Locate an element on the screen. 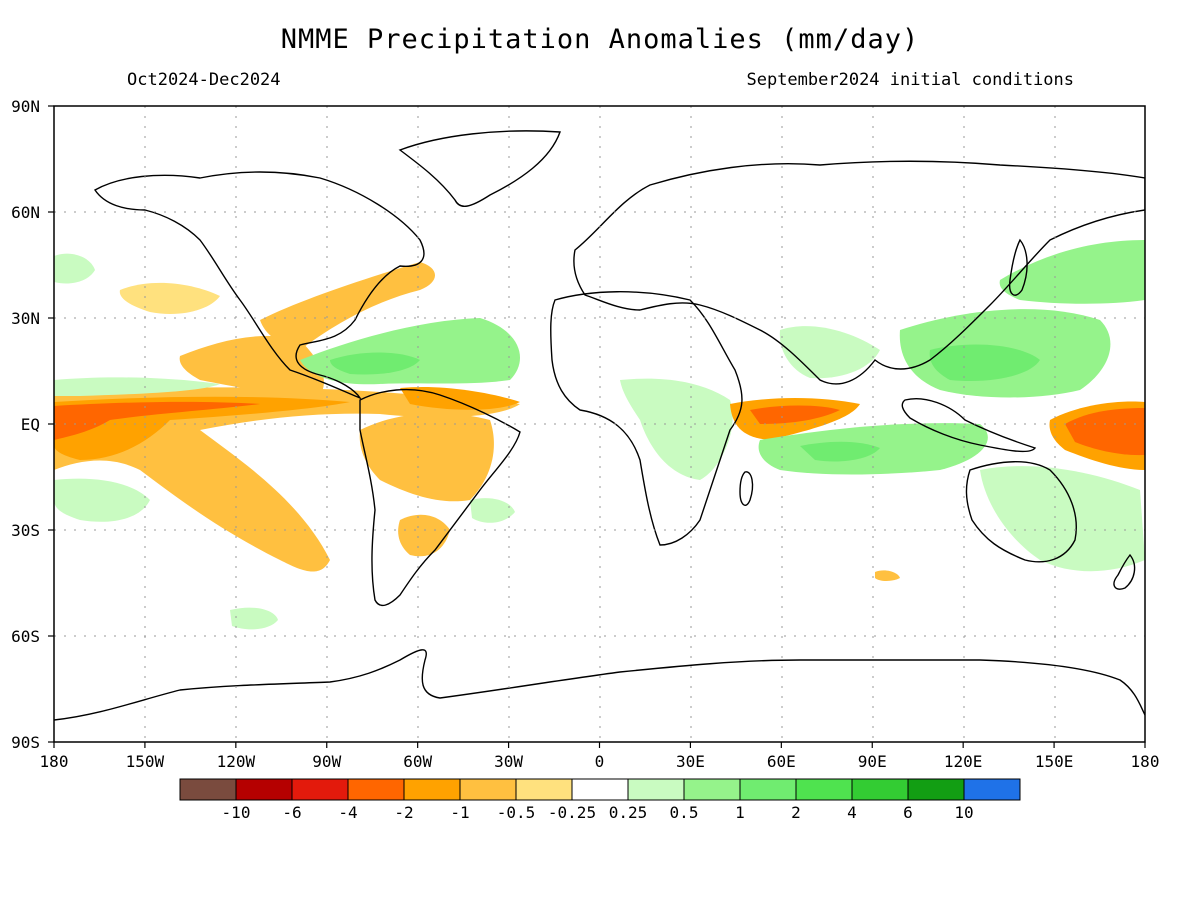  anomaly-pacific-north-wet is located at coordinates (137, 386).